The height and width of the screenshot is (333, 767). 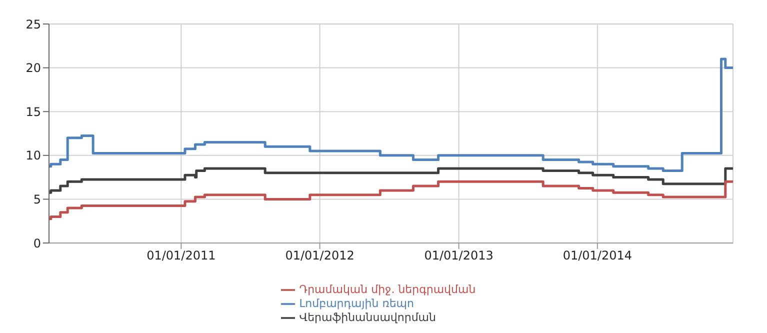 I want to click on legend-label: Լոմբարդային ռեպո, so click(x=356, y=303).